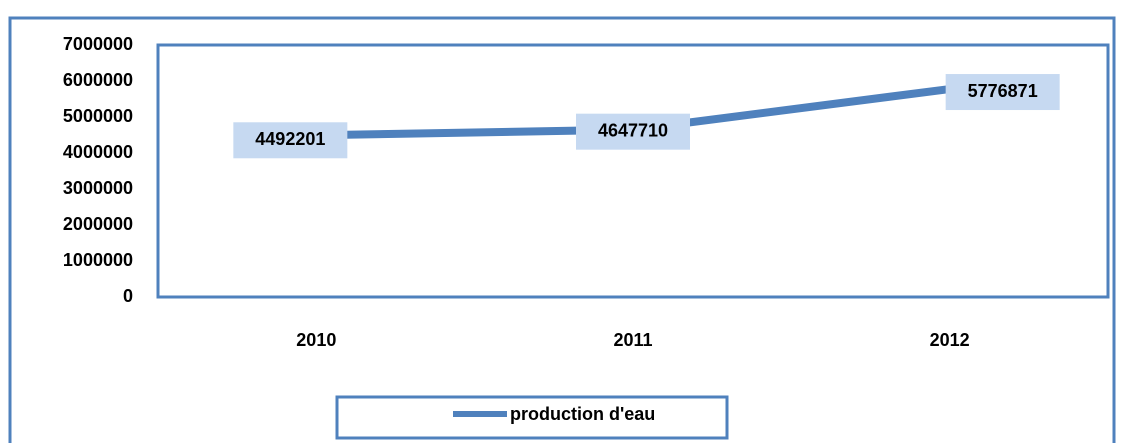 The image size is (1121, 443). What do you see at coordinates (98, 260) in the screenshot?
I see `y-tick-label: 1000000` at bounding box center [98, 260].